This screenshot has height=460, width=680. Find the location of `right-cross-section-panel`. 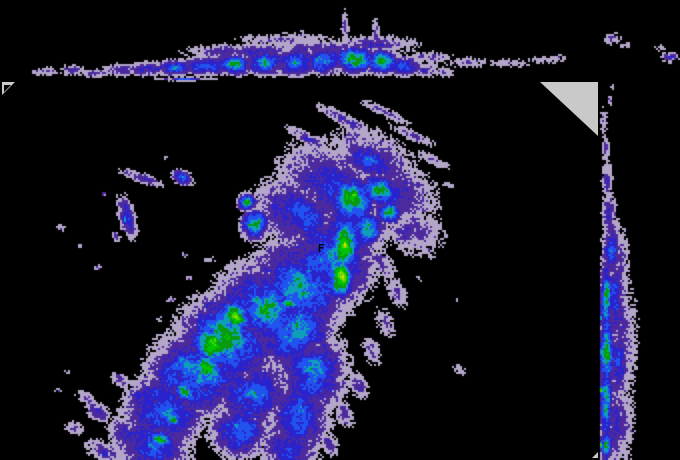

right-cross-section-panel is located at coordinates (640, 271).